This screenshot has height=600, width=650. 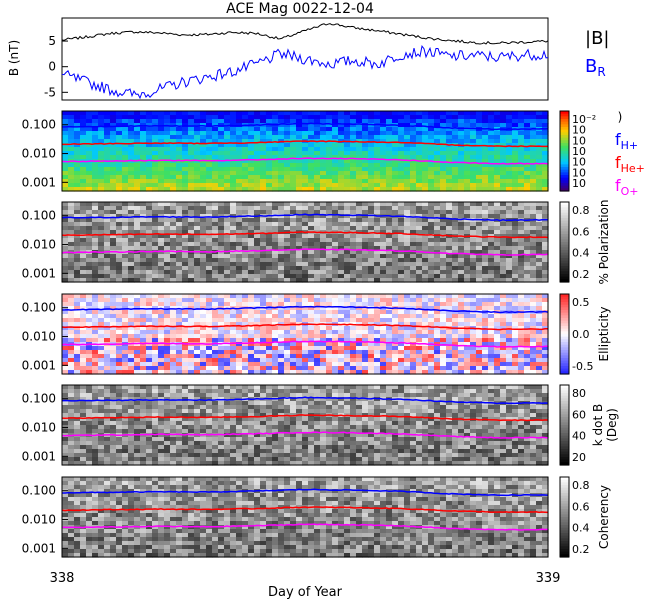 What do you see at coordinates (581, 253) in the screenshot?
I see `polarization-colorbar-label: 0.4` at bounding box center [581, 253].